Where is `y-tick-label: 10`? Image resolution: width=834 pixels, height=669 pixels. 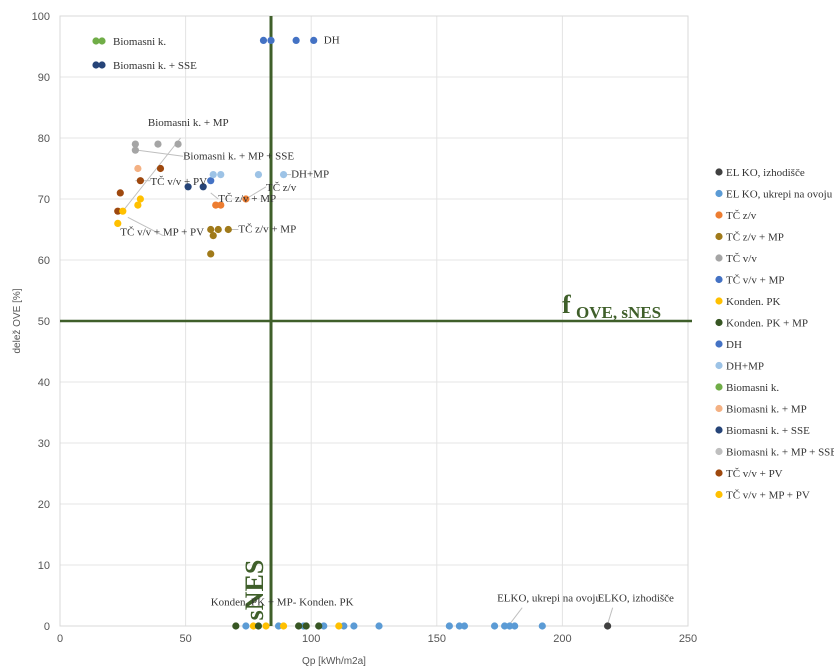 y-tick-label: 10 is located at coordinates (44, 566).